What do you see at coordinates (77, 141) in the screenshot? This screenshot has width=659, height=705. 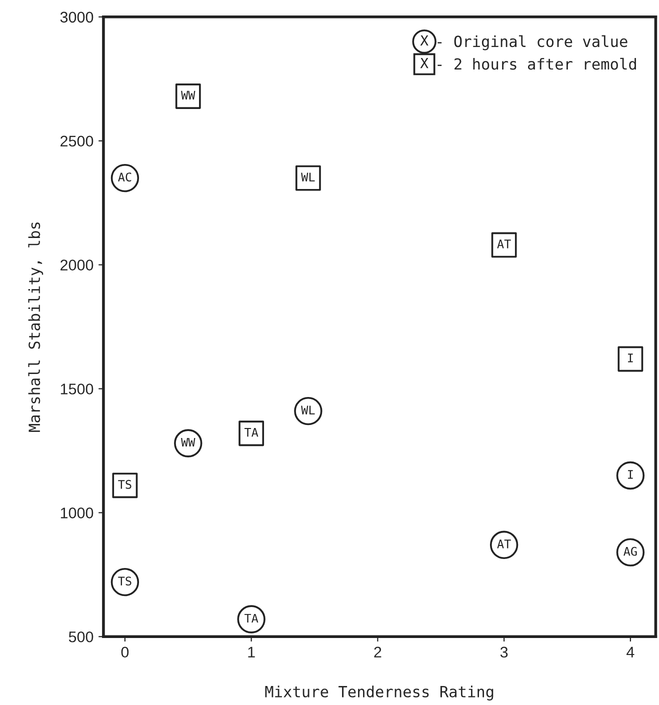 I see `y-tick-label: 2500` at bounding box center [77, 141].